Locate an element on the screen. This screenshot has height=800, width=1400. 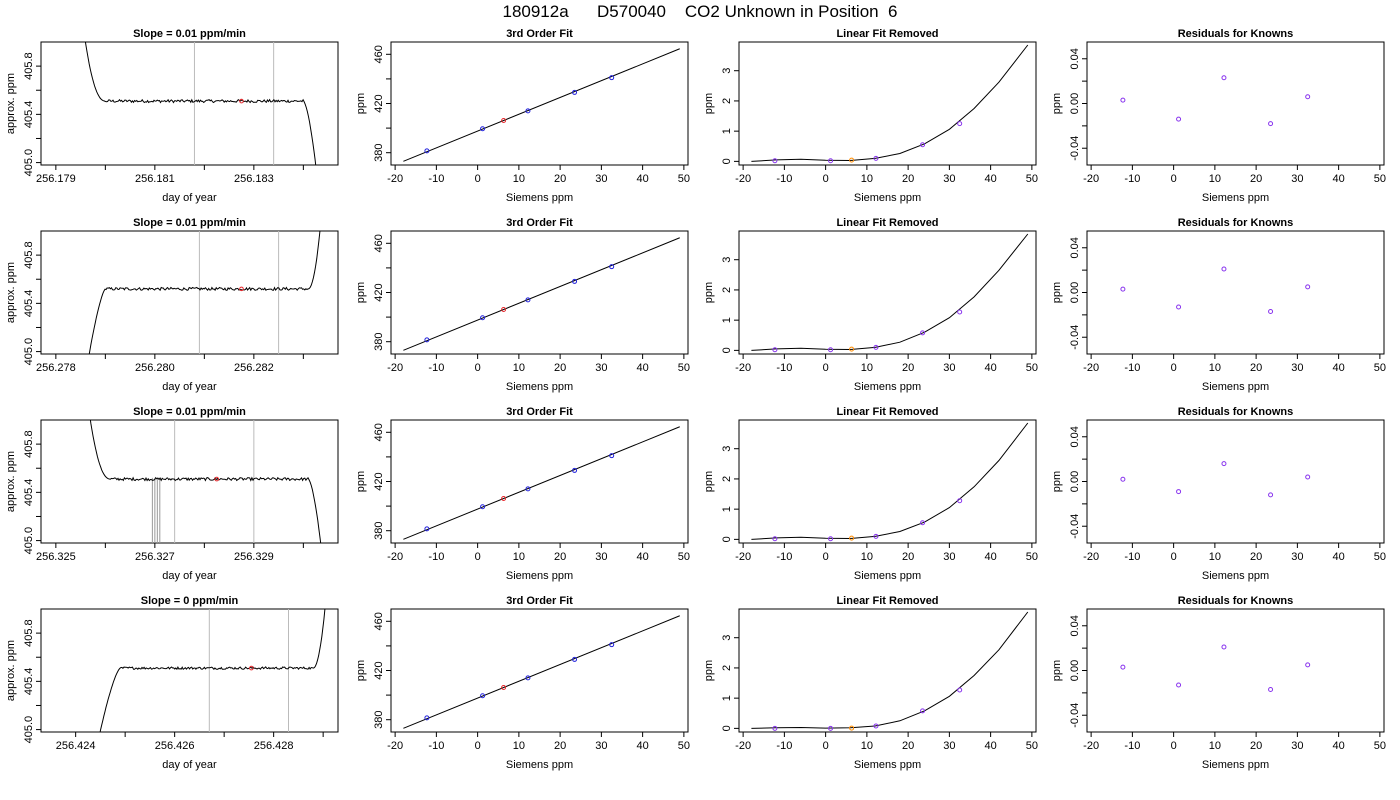
x-axis-label: day of year is located at coordinates (189, 387).